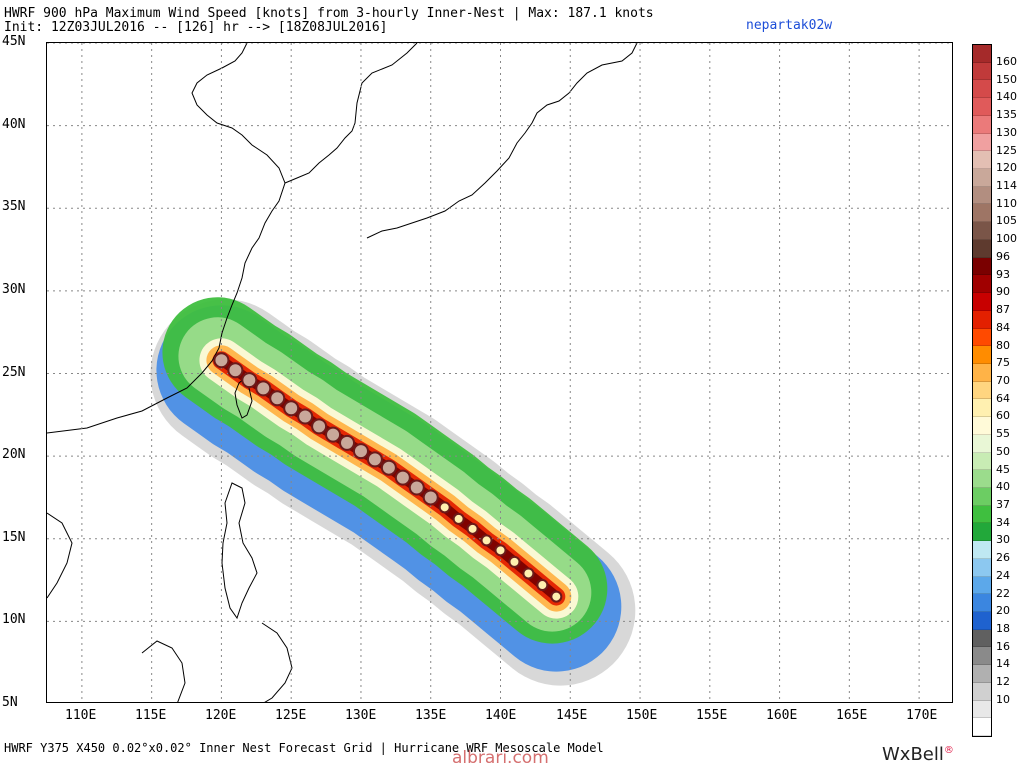 The image size is (1024, 768). I want to click on colorbar-label: 93, so click(1003, 274).